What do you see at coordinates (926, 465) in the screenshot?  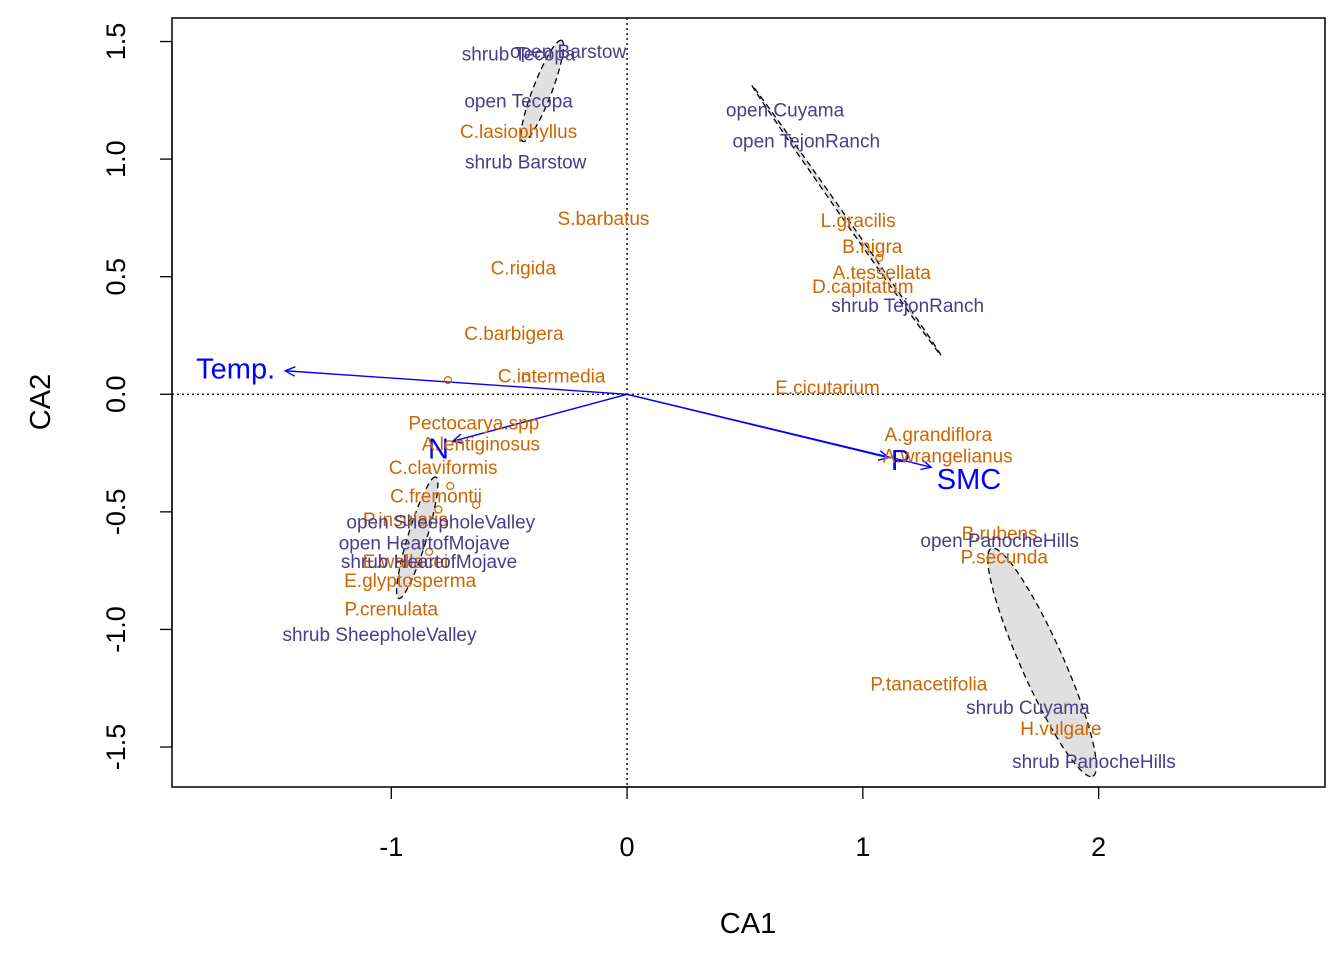 I see `vector-head-smc` at bounding box center [926, 465].